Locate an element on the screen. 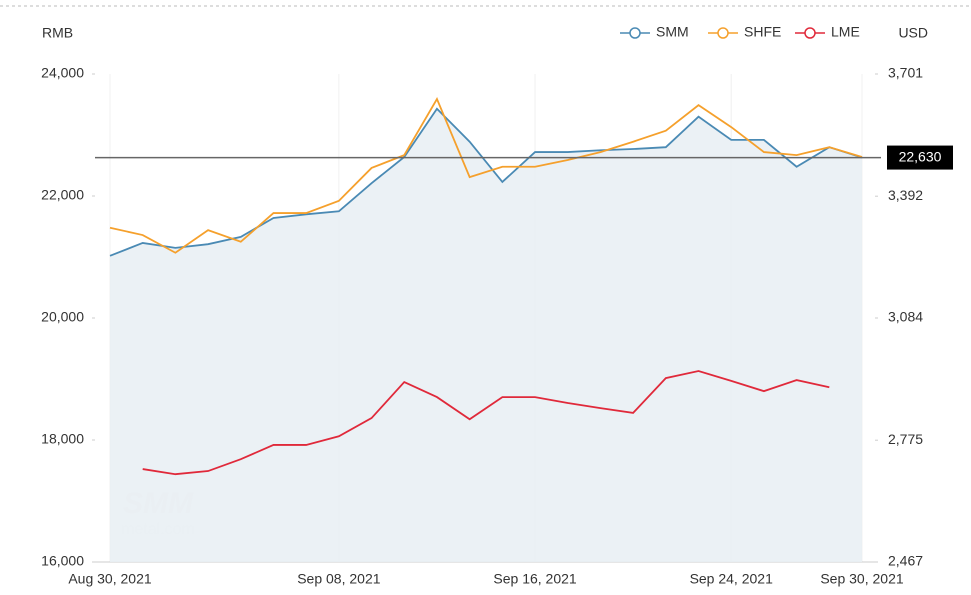 The height and width of the screenshot is (595, 971). y-tick-label: 20,000 is located at coordinates (62, 317).